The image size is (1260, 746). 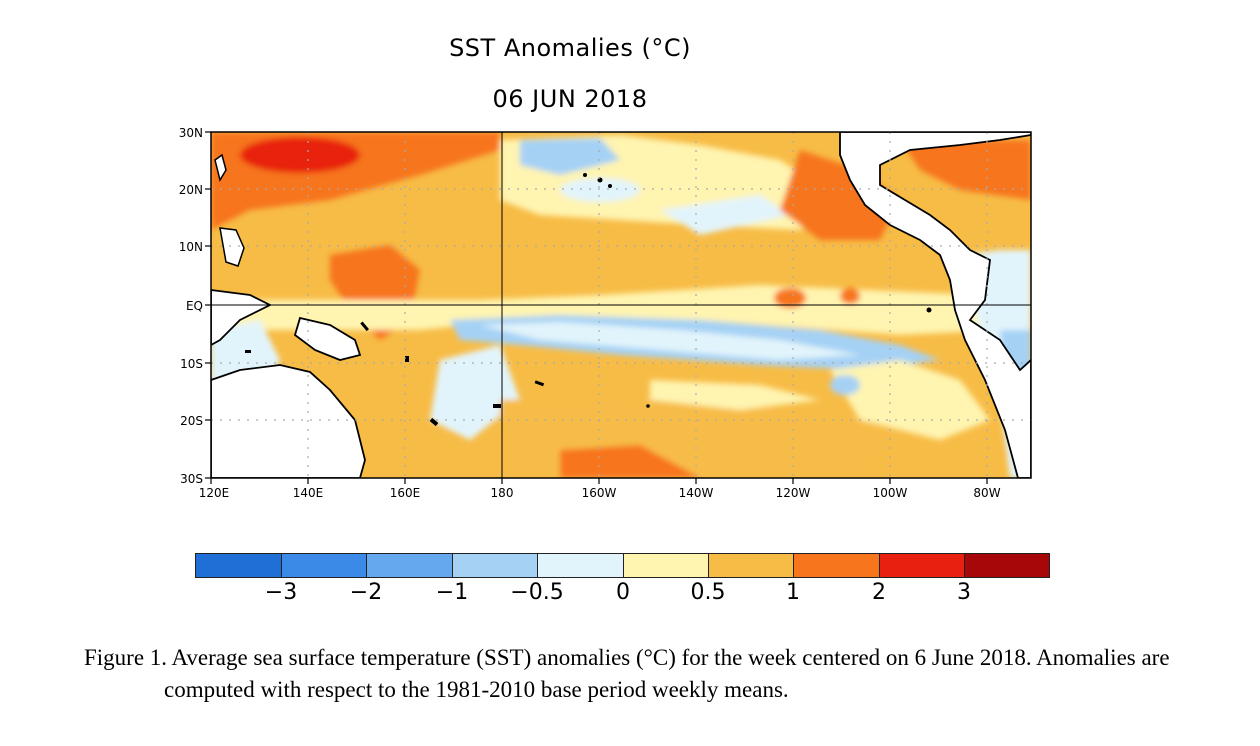 I want to click on colorbar-label: 2, so click(x=879, y=592).